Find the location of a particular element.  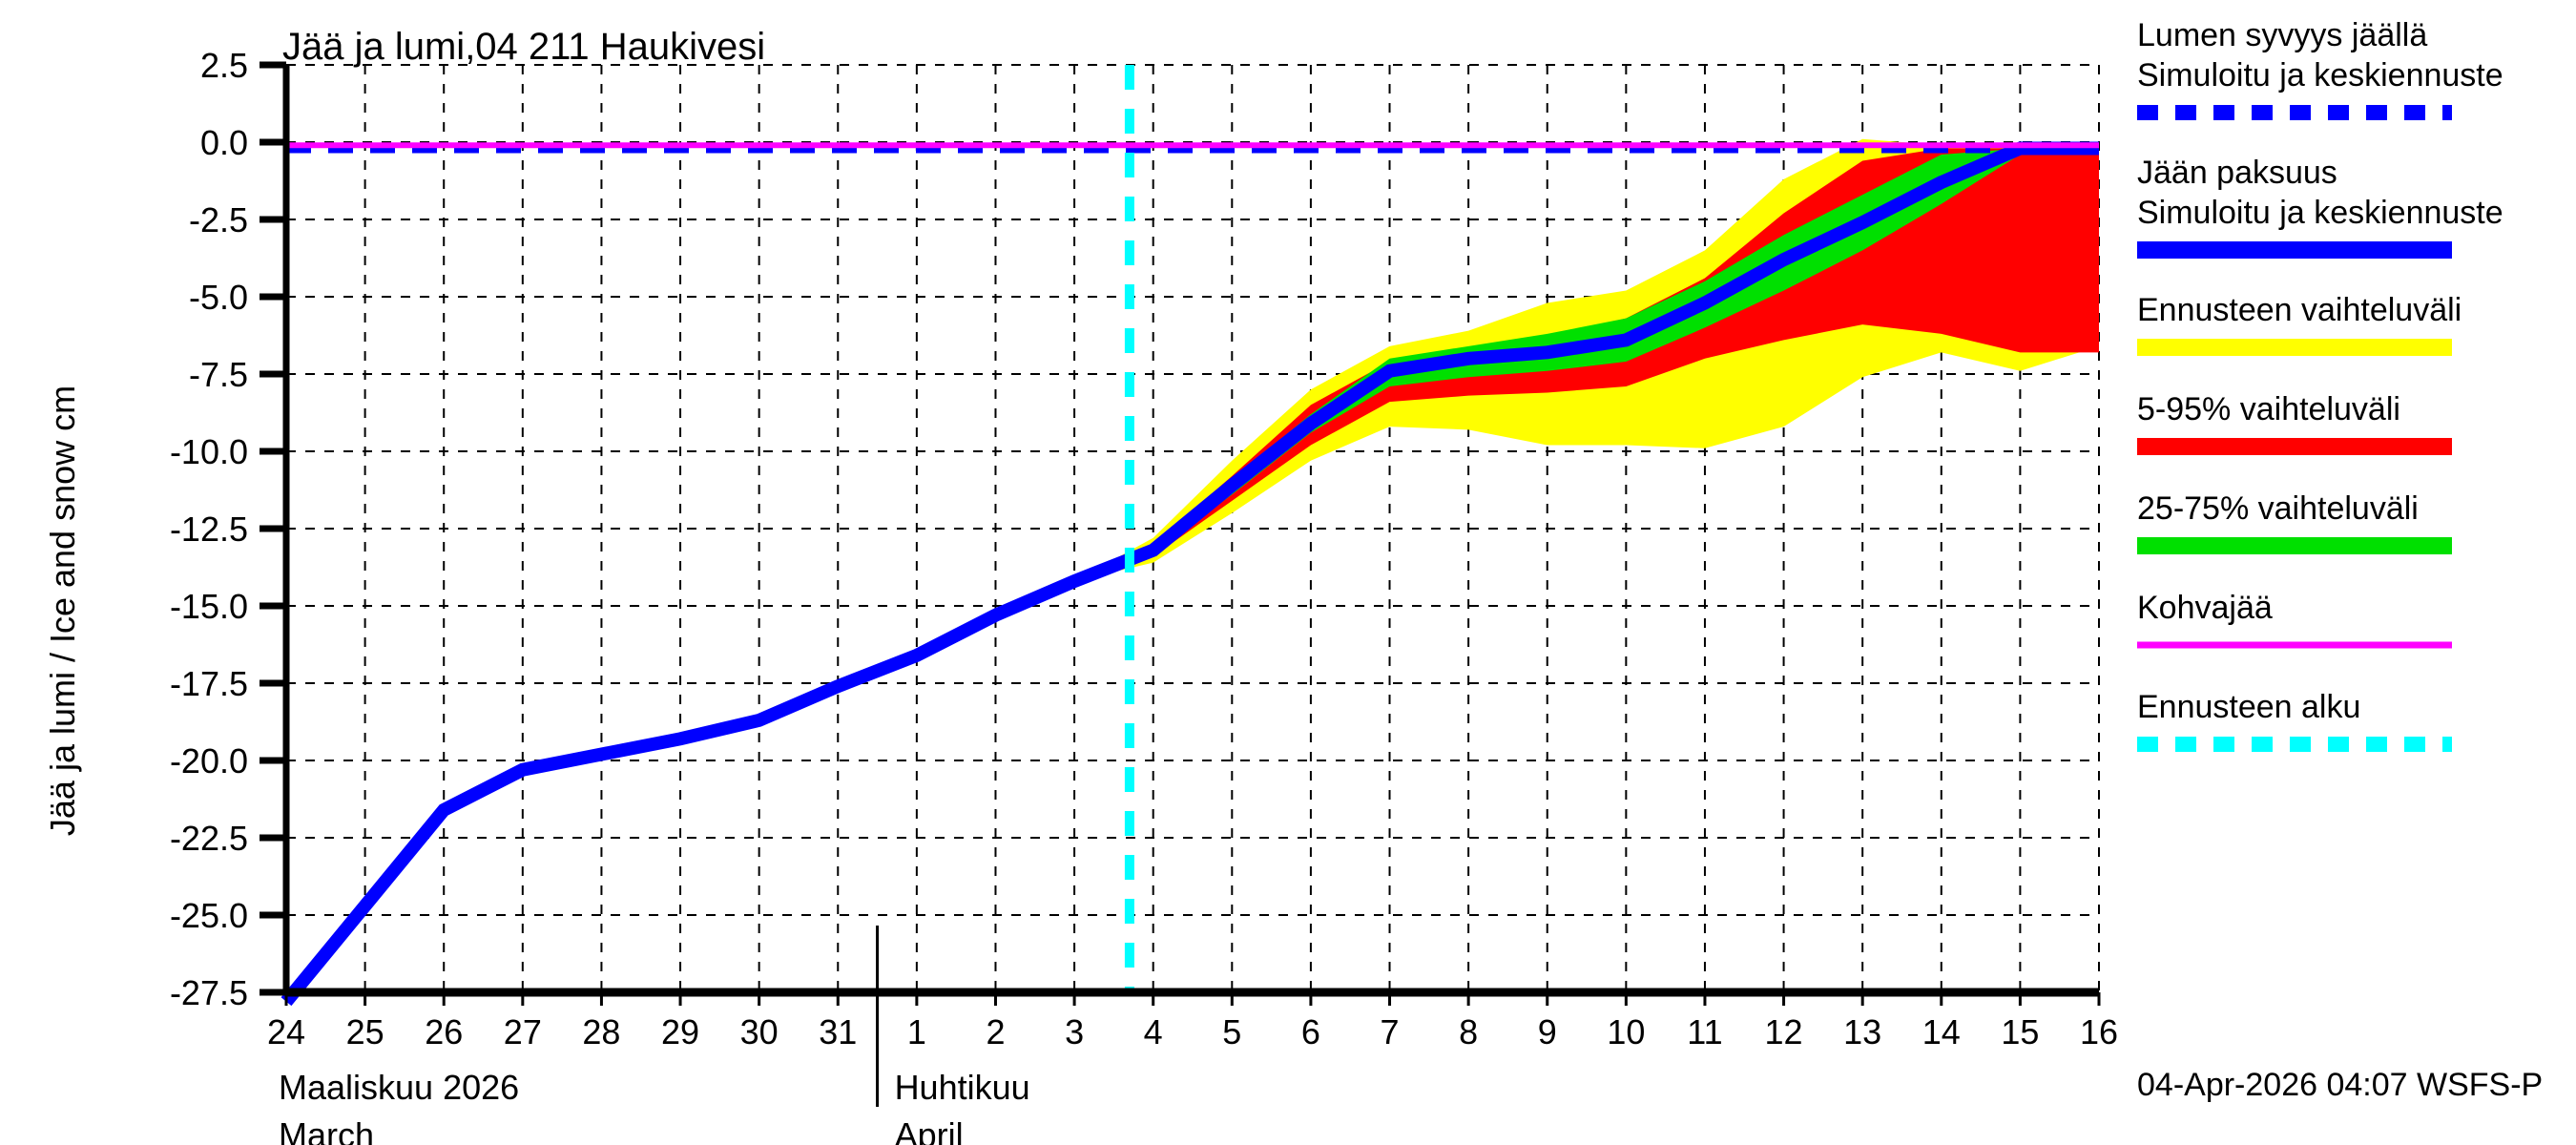

legend-title-0: Lumen syvyys jäällä is located at coordinates (2282, 35).